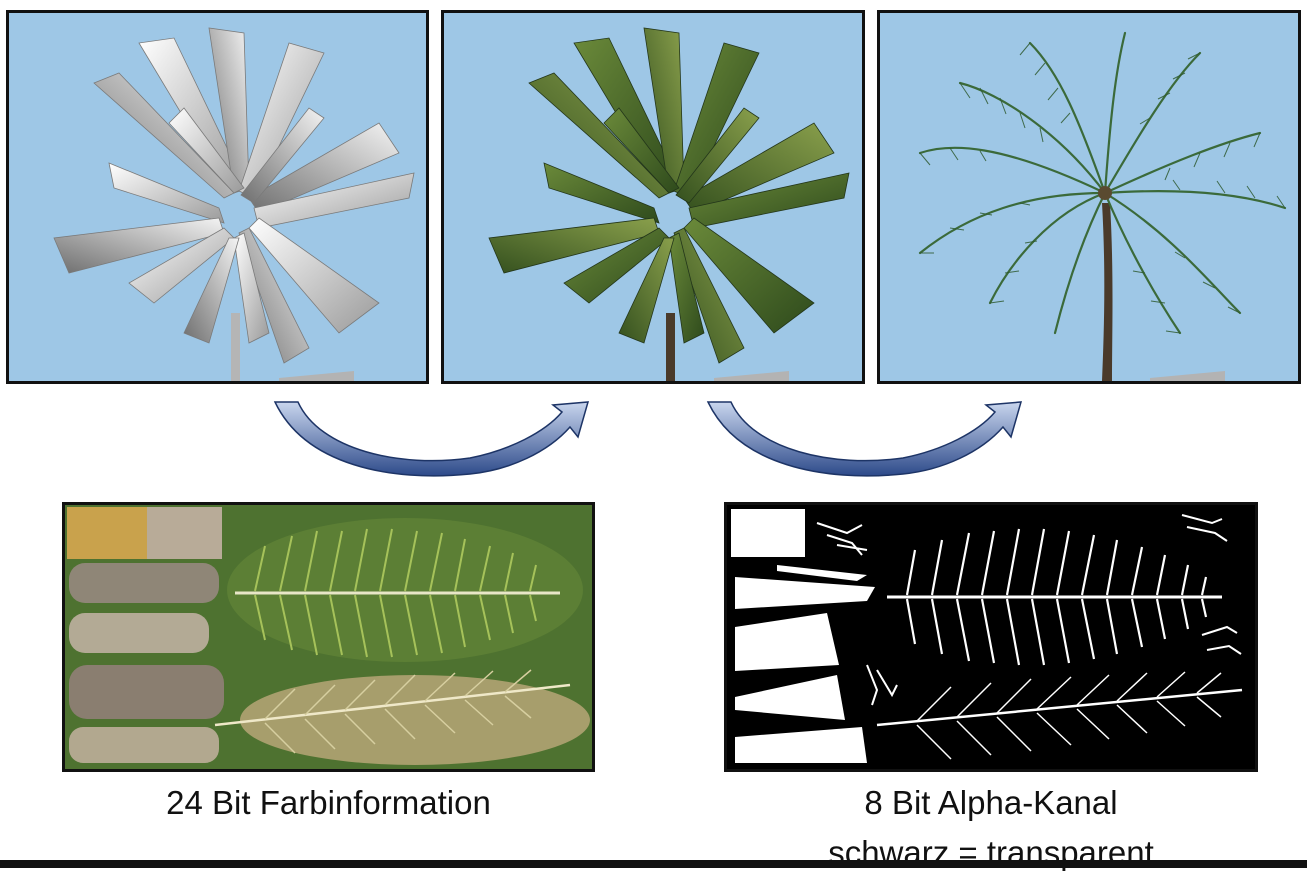 The height and width of the screenshot is (872, 1307). What do you see at coordinates (405, 590) in the screenshot?
I see `green-frond-texture` at bounding box center [405, 590].